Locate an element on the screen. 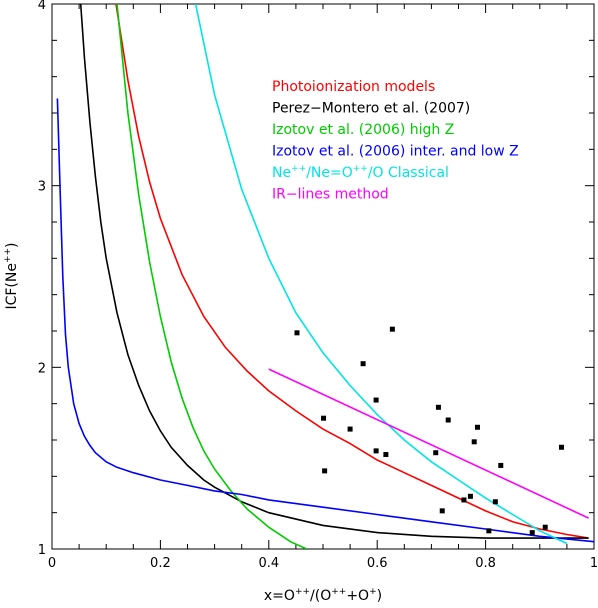  x-tick-label: 1 is located at coordinates (594, 563).